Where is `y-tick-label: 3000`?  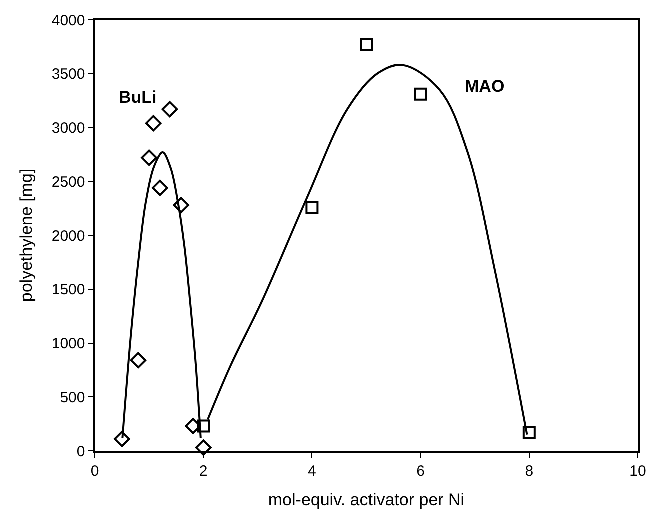
y-tick-label: 3000 is located at coordinates (69, 128).